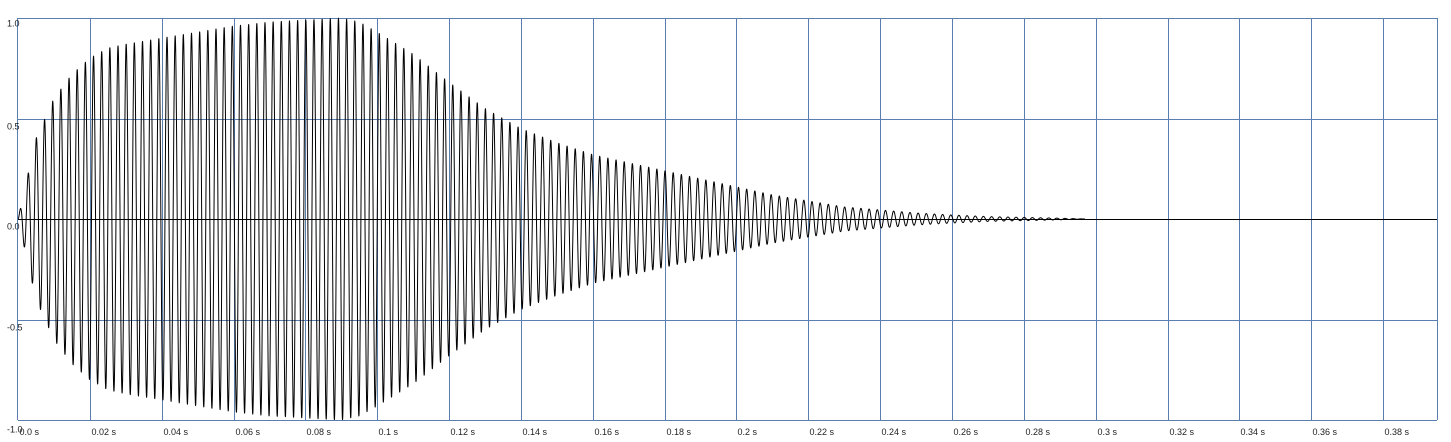 The height and width of the screenshot is (442, 1451). I want to click on x-tick-label: 0.2 s, so click(748, 432).